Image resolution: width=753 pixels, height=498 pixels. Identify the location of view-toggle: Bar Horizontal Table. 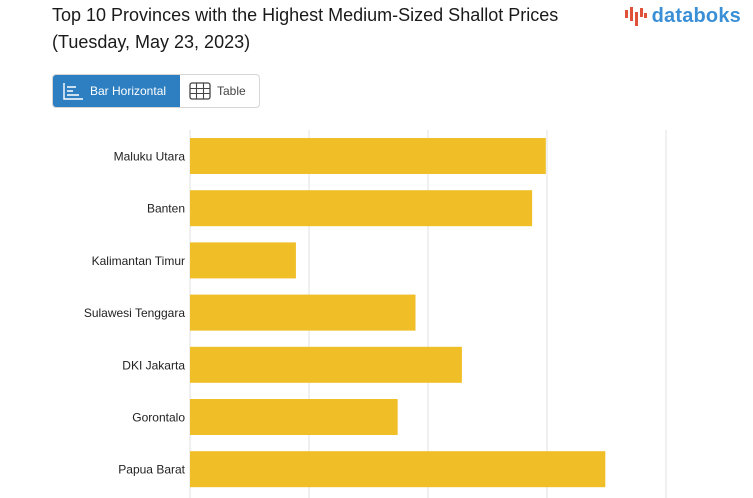
(156, 91).